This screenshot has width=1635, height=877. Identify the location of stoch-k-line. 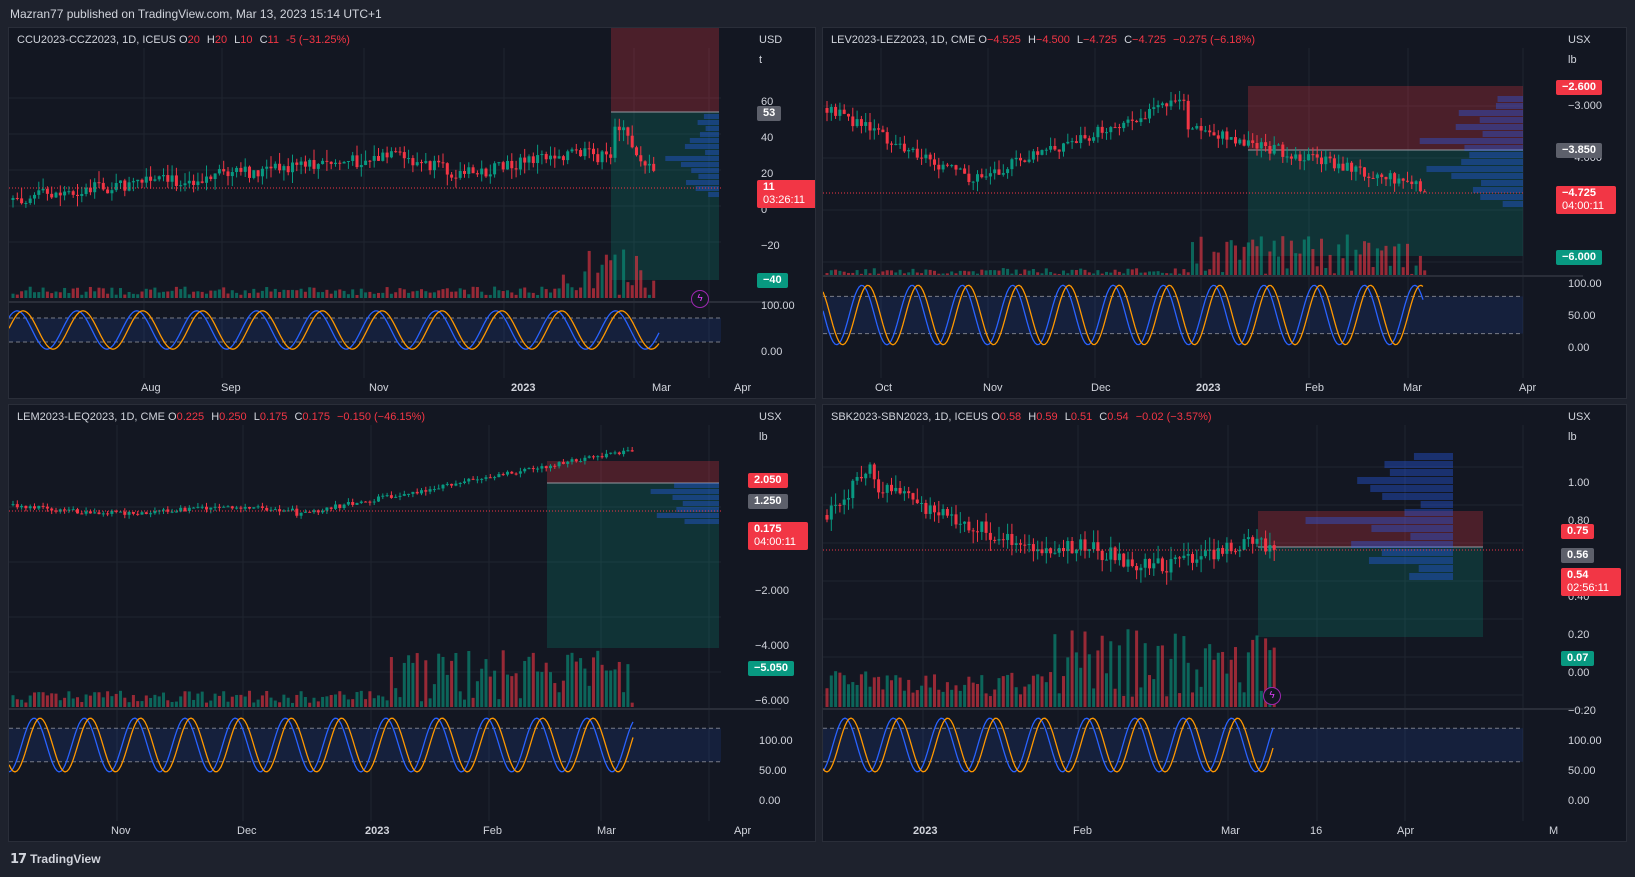
(1048, 745).